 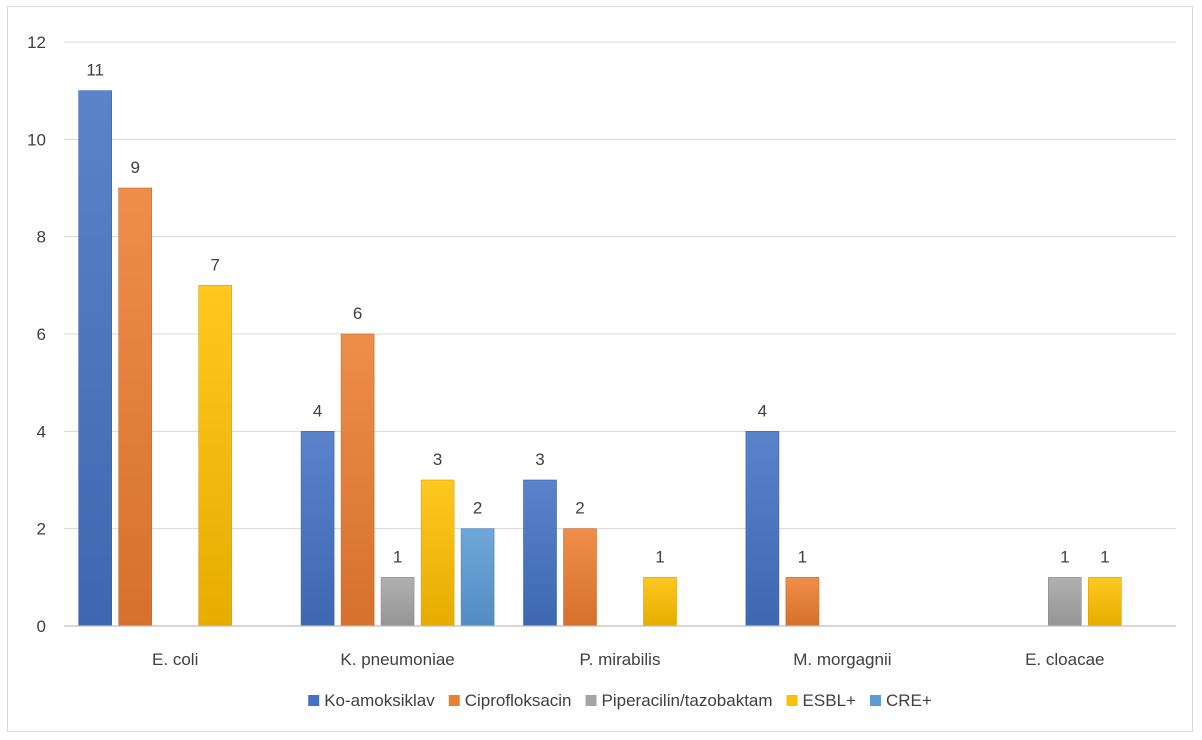 I want to click on bar-Ko-amoksiklav-K. pneumoniae, so click(x=317, y=529).